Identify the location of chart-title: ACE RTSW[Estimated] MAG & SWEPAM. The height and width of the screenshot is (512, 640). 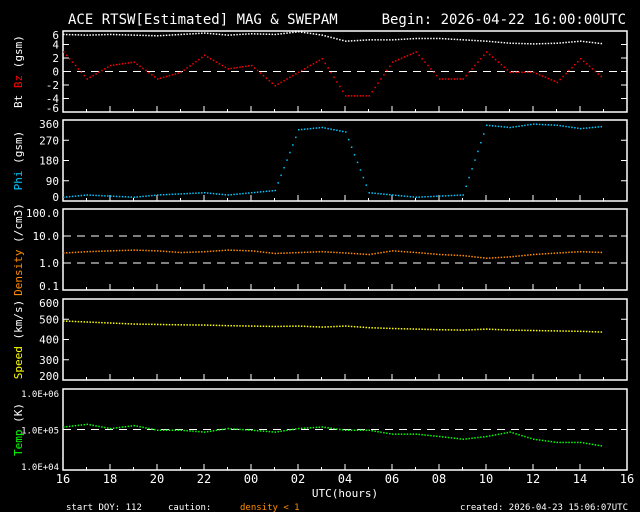
(203, 20).